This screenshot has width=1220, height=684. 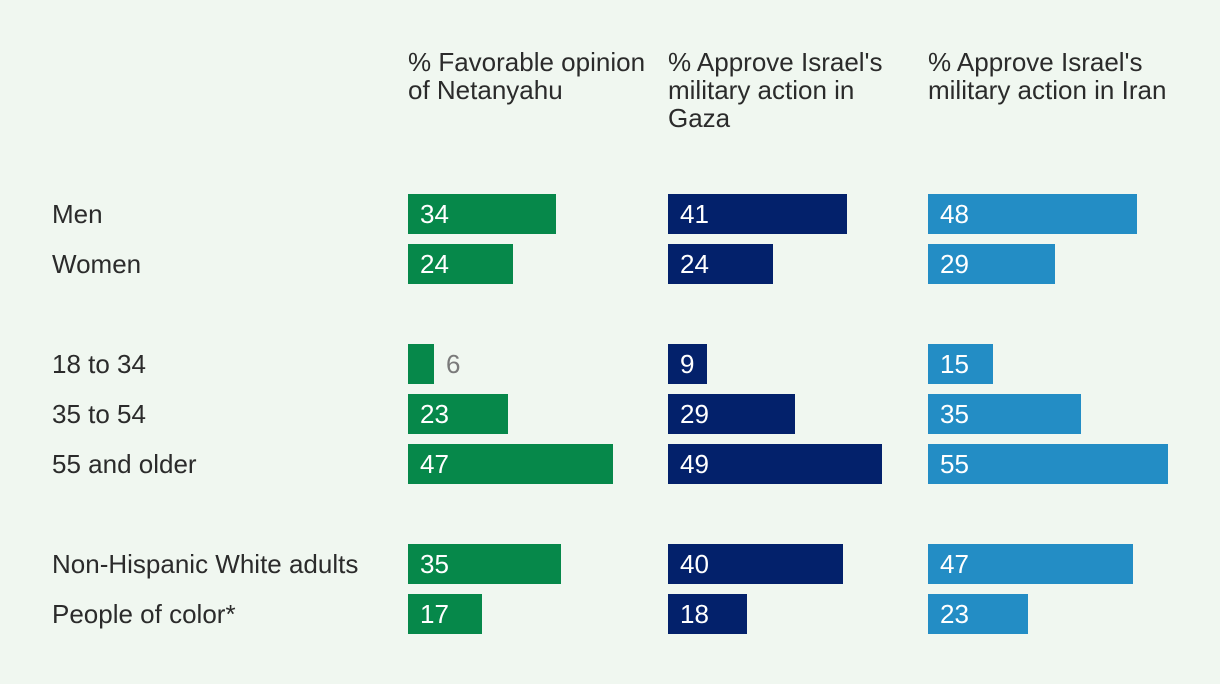 What do you see at coordinates (694, 264) in the screenshot?
I see `data-label-series-2-women: 24` at bounding box center [694, 264].